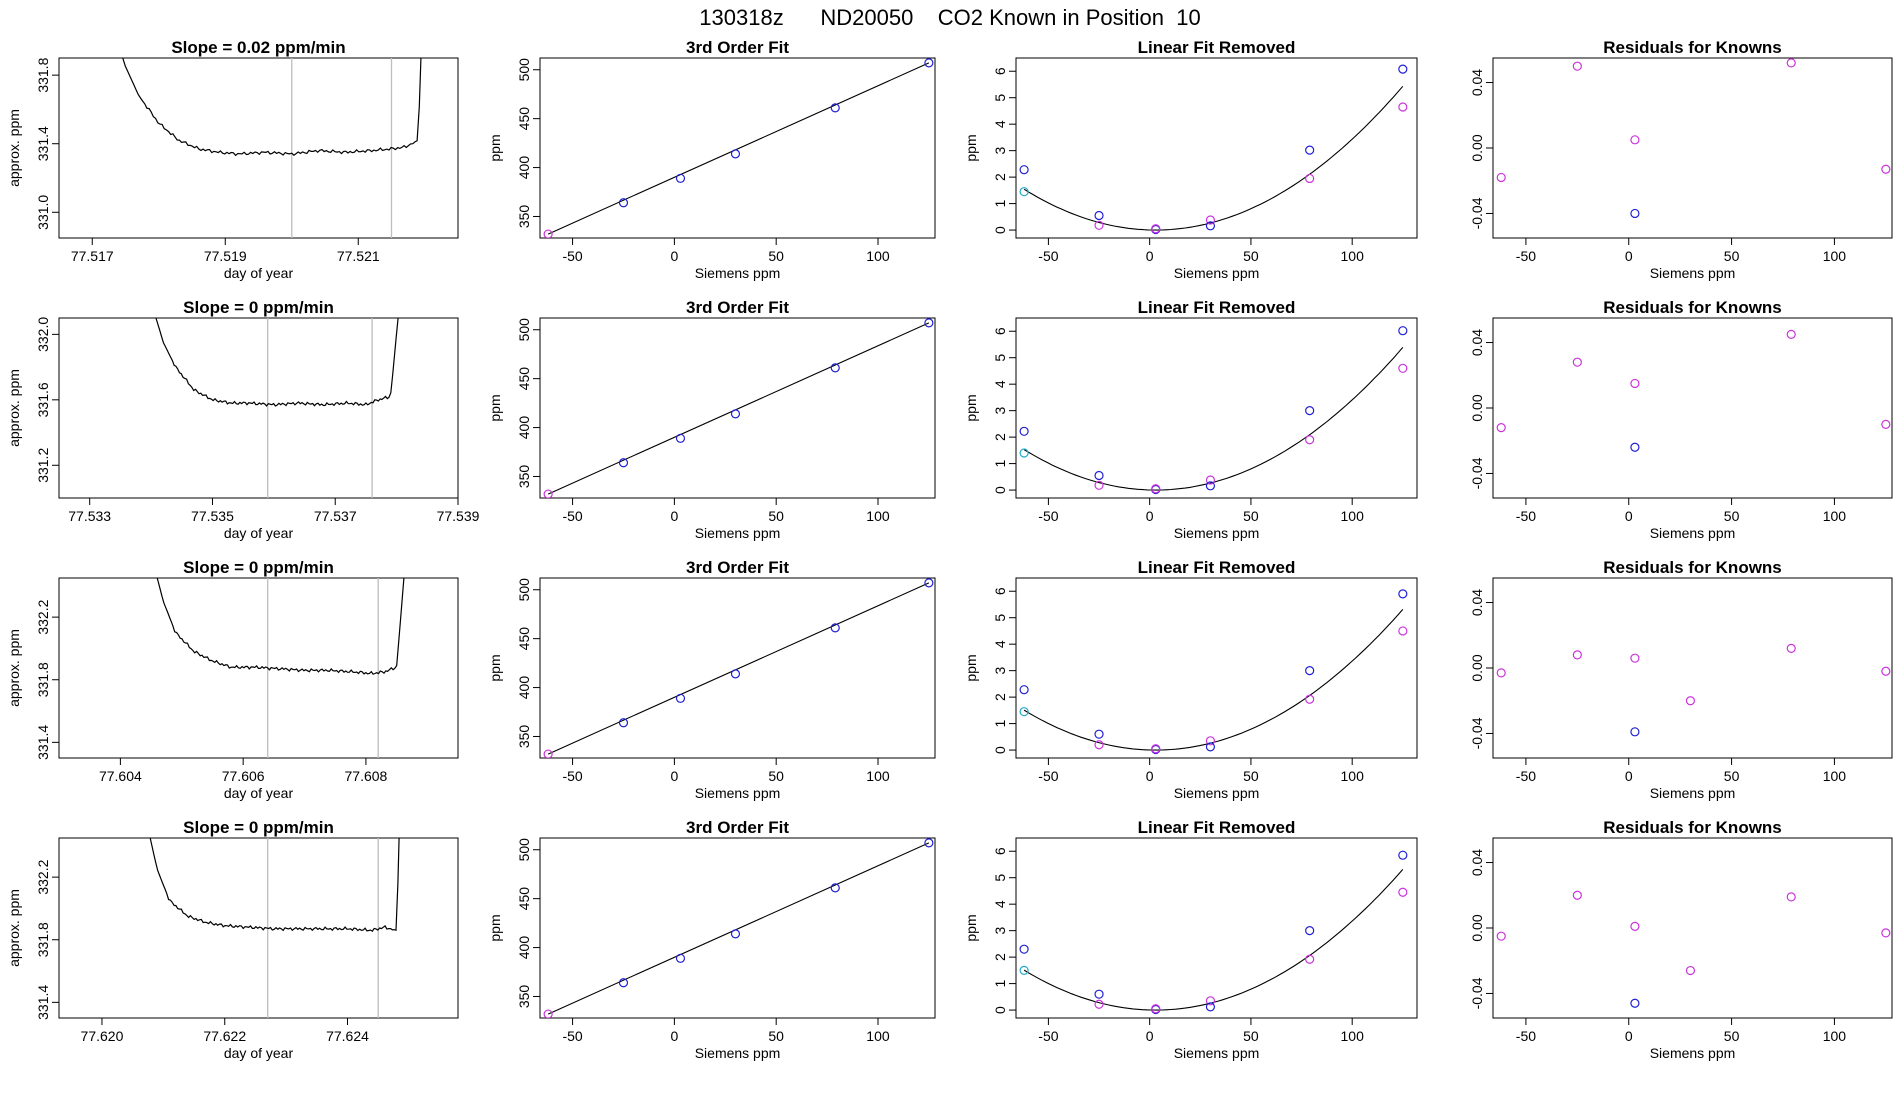 Image resolution: width=1900 pixels, height=1100 pixels. What do you see at coordinates (1213, 940) in the screenshot?
I see `fit-curve` at bounding box center [1213, 940].